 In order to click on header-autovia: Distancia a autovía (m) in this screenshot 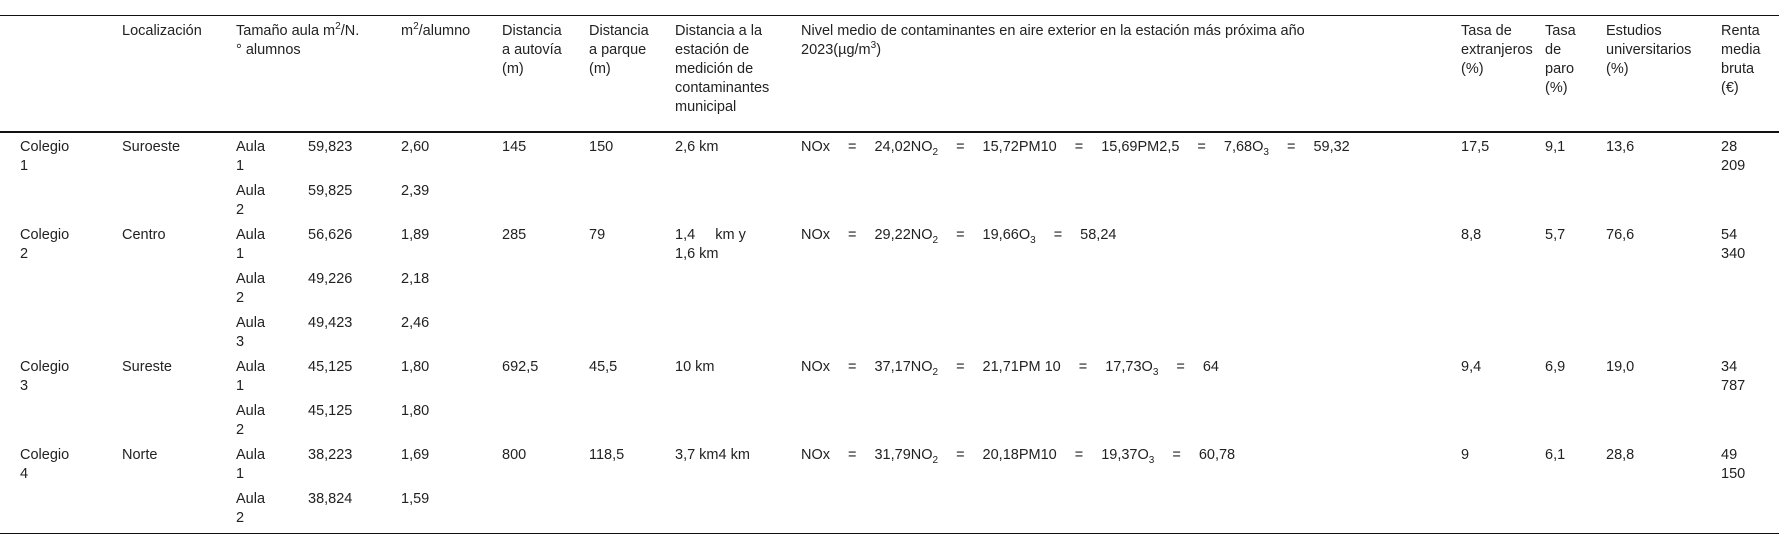, I will do `click(532, 50)`.